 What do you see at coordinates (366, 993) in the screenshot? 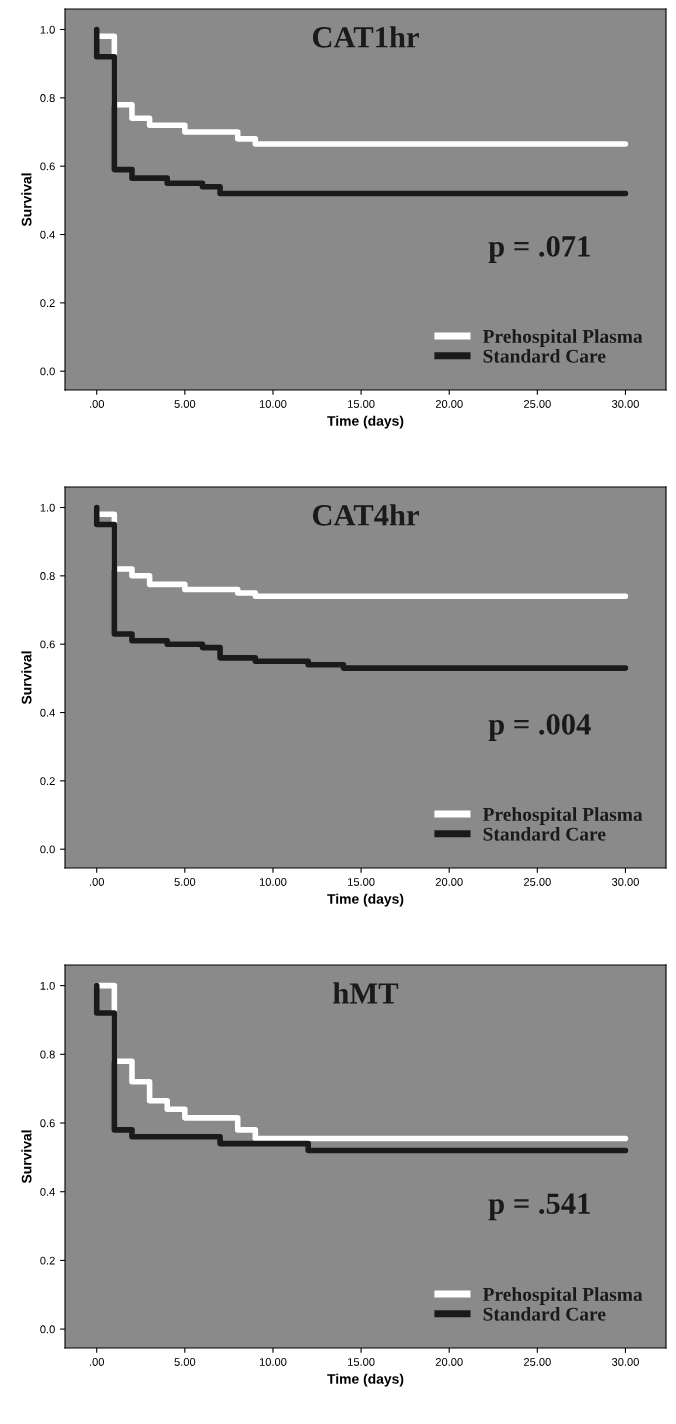
I see `chart-title: hMT` at bounding box center [366, 993].